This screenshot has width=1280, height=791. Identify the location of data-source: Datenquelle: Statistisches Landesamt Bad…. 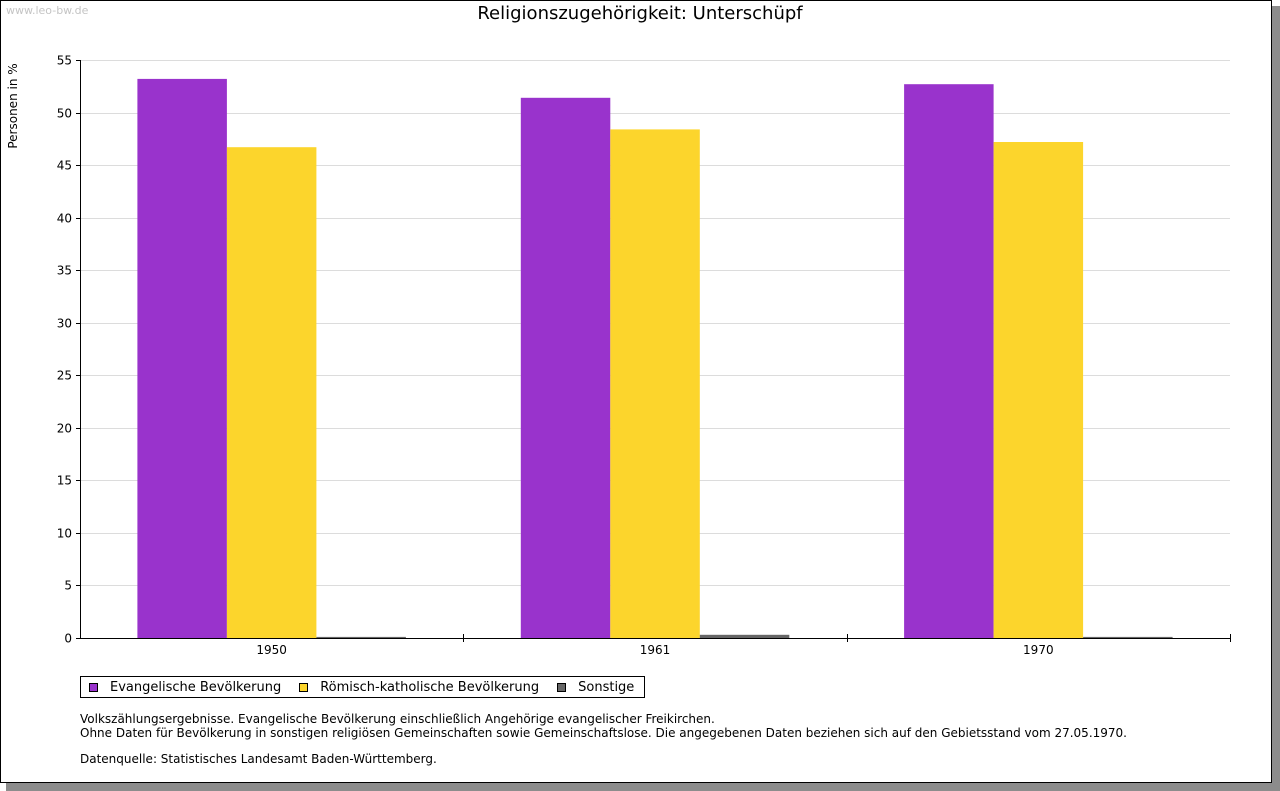
(258, 759).